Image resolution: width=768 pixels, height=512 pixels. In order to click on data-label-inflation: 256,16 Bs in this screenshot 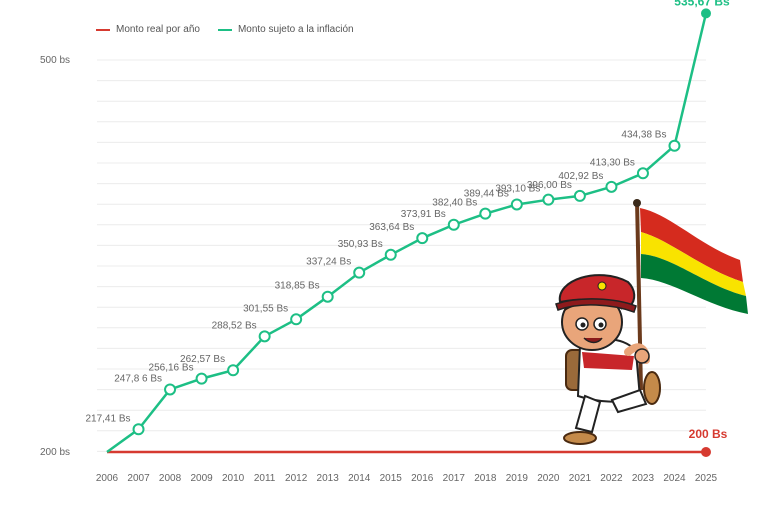, I will do `click(171, 368)`.